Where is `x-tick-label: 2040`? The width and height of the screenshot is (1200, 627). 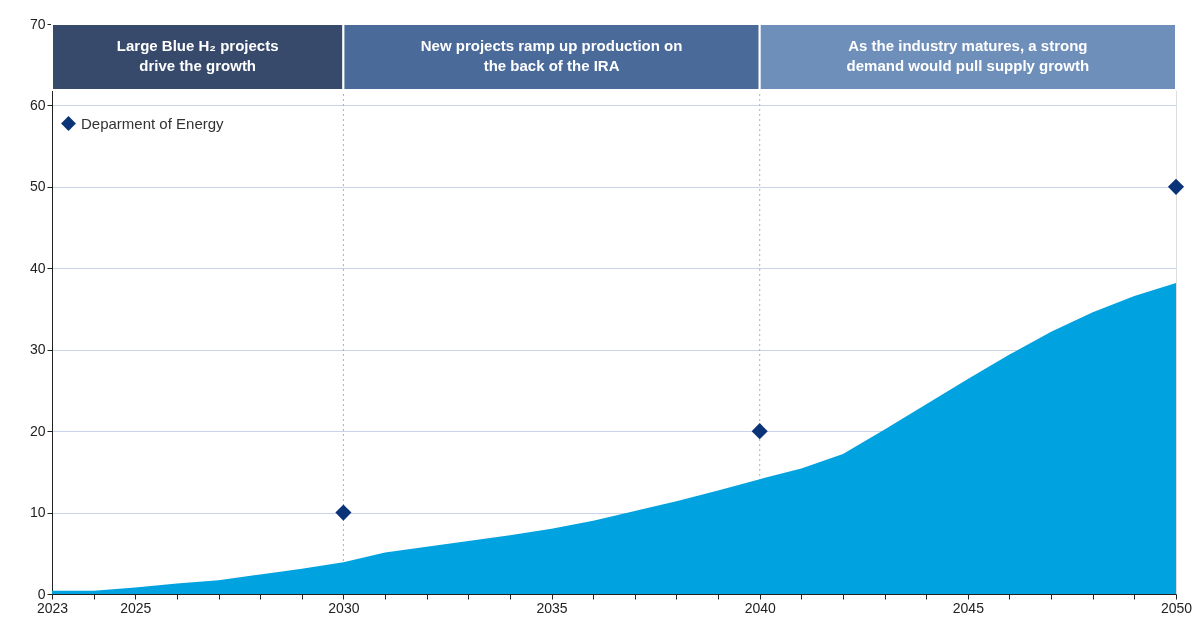 x-tick-label: 2040 is located at coordinates (760, 607).